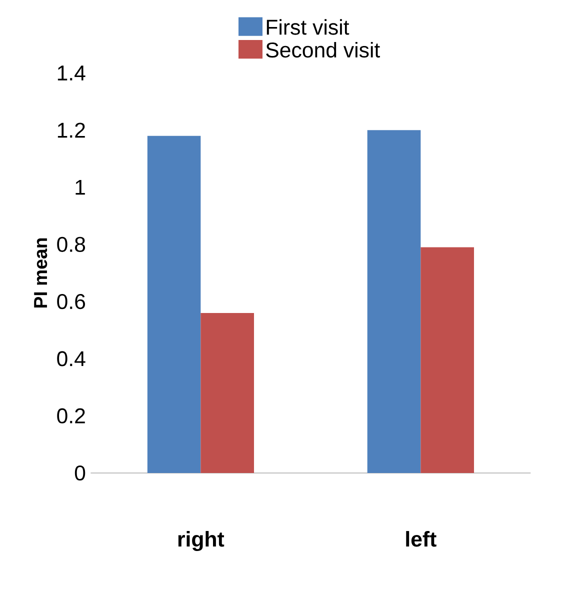  I want to click on y-tick-label: 1.2, so click(71, 130).